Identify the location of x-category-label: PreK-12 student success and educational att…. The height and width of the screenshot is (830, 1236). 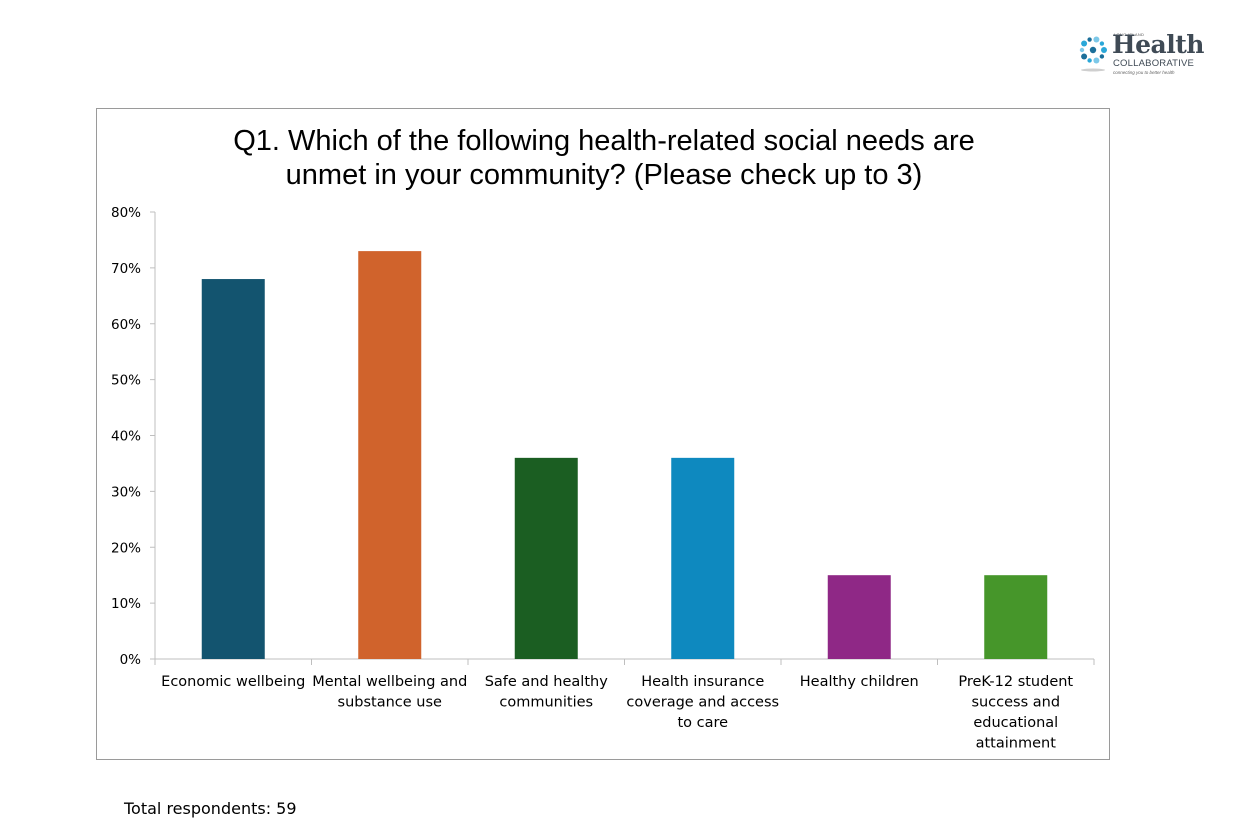
(1015, 713).